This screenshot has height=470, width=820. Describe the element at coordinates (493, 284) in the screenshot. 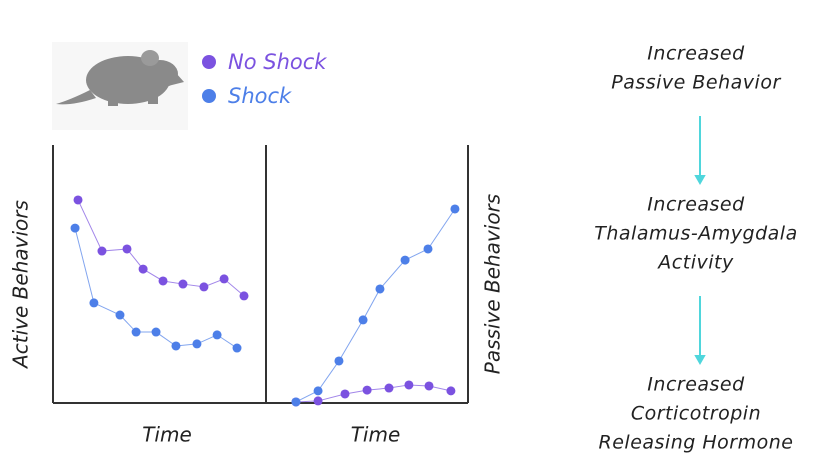

I see `y-axis-label: Passive Behaviors` at that location.